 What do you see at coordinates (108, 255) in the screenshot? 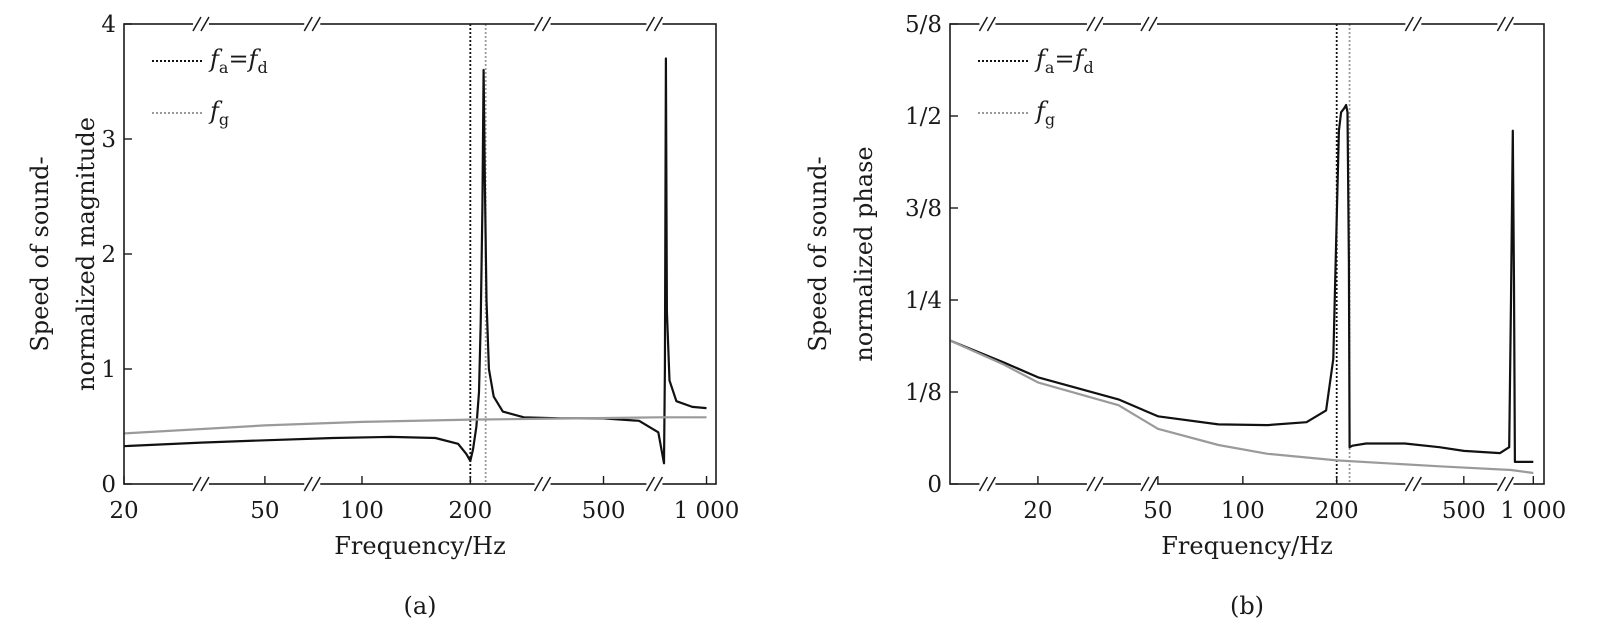
I see `y-tick-label: 2` at bounding box center [108, 255].